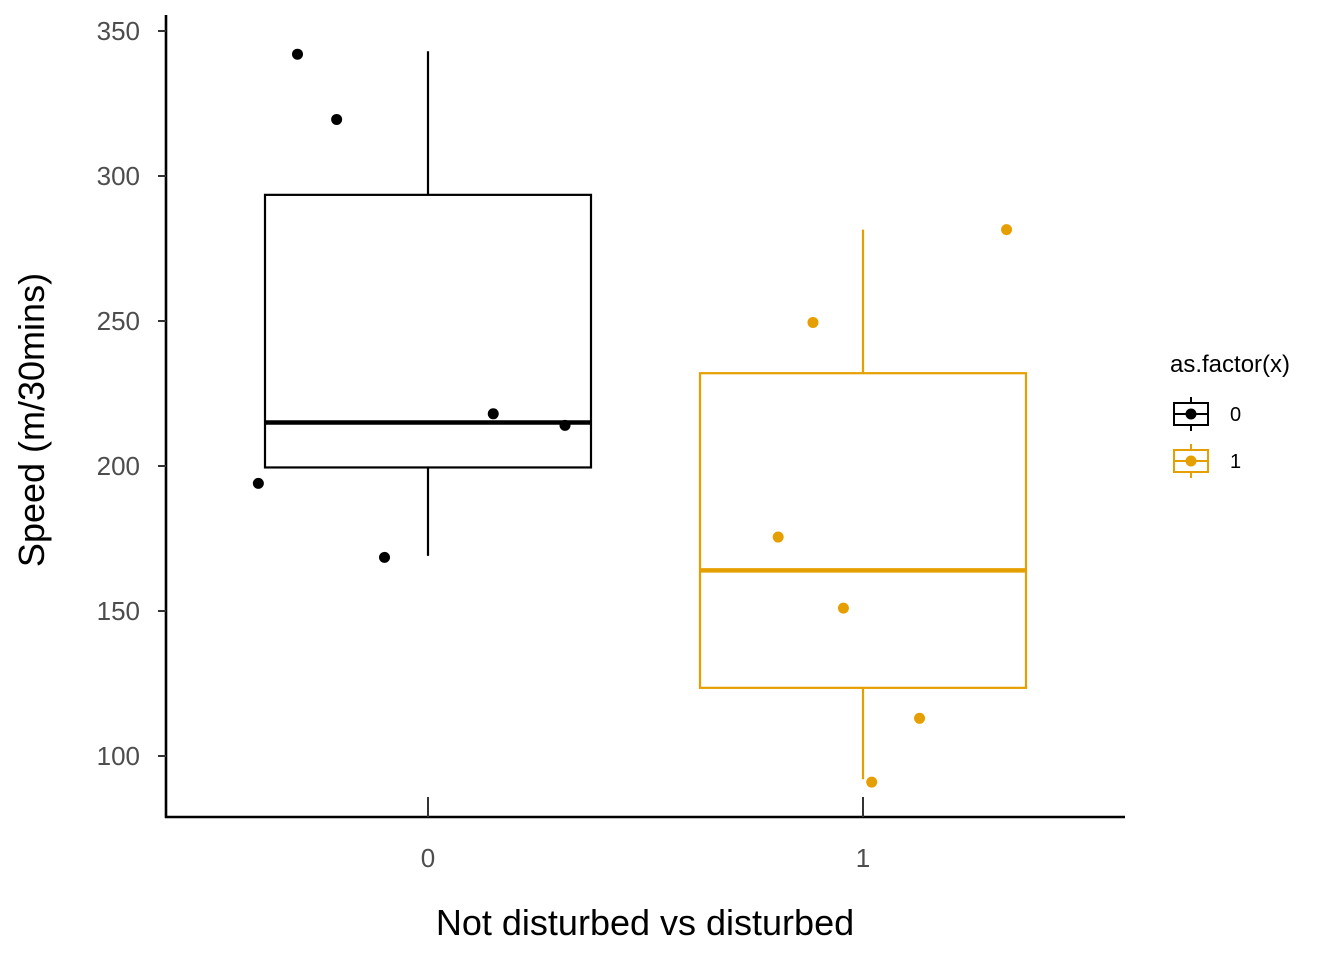 This screenshot has height=960, width=1344. I want to click on y-tick-label: 100, so click(118, 756).